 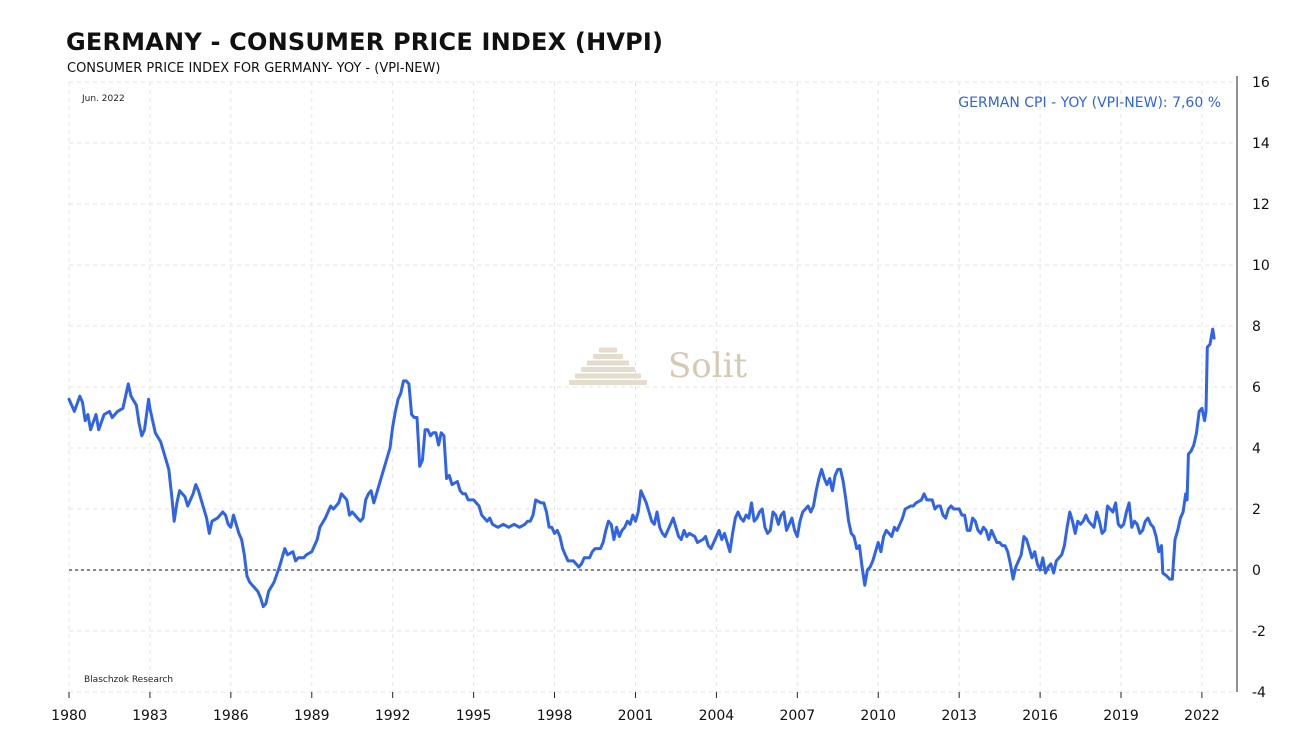 I want to click on solit-watermark: Solit, so click(x=658, y=366).